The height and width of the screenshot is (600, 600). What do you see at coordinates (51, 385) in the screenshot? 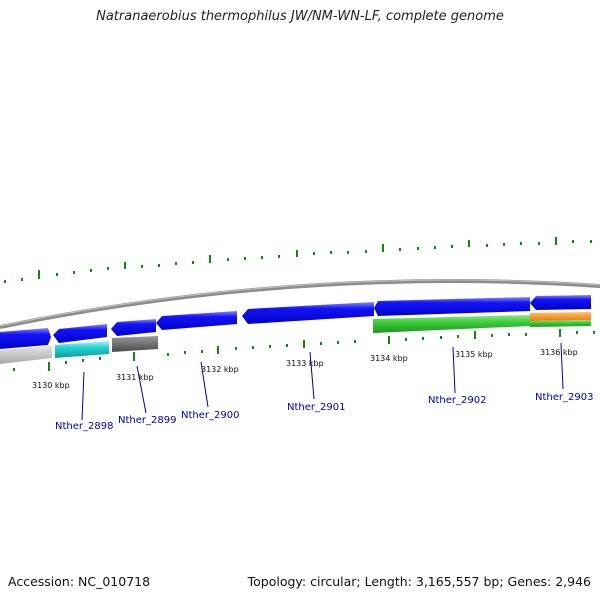
I see `scale-tick-label: 3130 kbp` at bounding box center [51, 385].